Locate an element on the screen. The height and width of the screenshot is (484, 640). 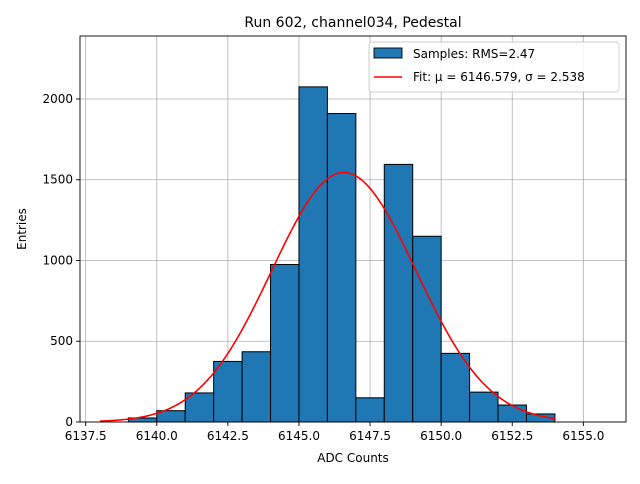
legend-label-fit: Fit: μ = 6146.579, σ = 2.538 is located at coordinates (499, 77).